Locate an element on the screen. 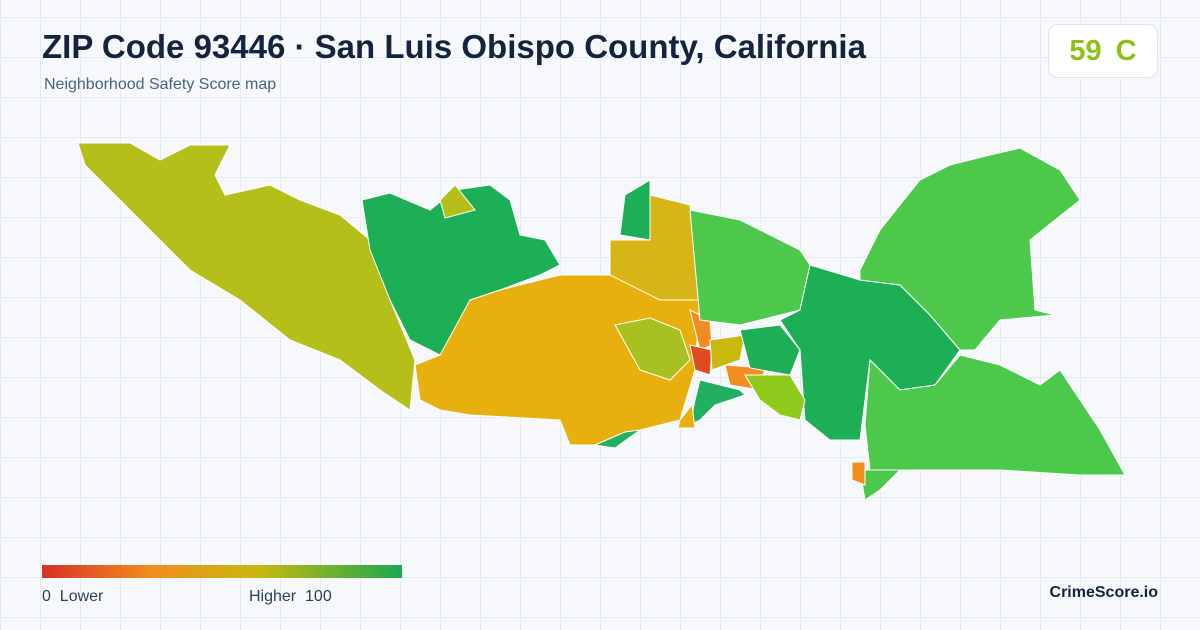 The image size is (1200, 630). legend-min-label: Lower is located at coordinates (81, 596).